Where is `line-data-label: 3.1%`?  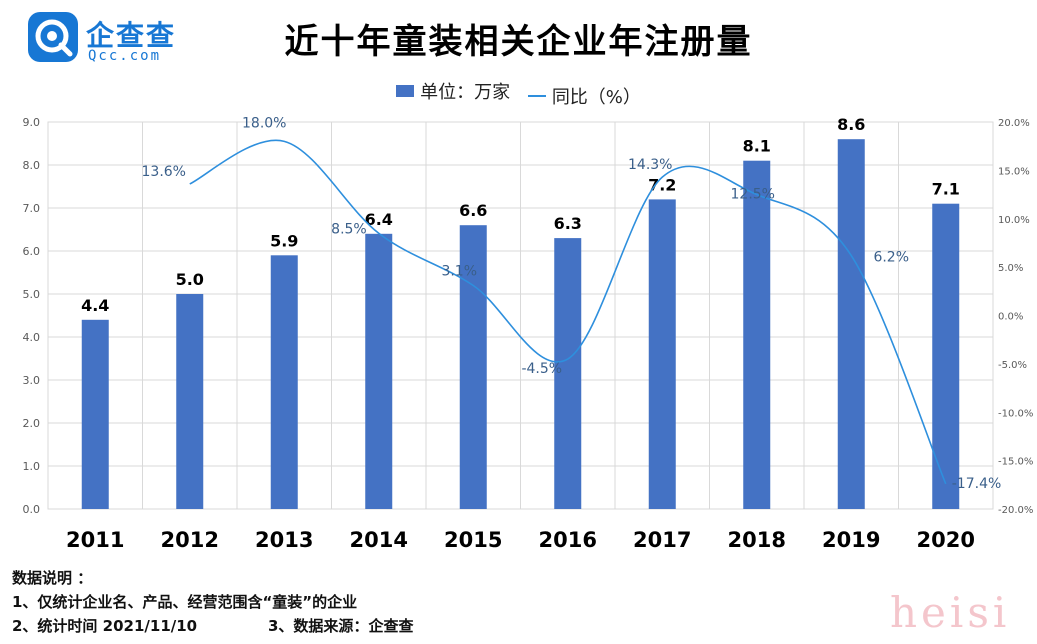 line-data-label: 3.1% is located at coordinates (459, 272).